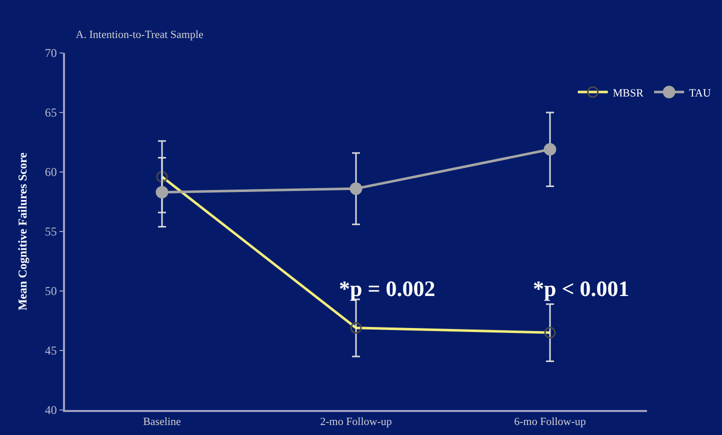  Describe the element at coordinates (50, 113) in the screenshot. I see `y-tick-label: 65` at that location.